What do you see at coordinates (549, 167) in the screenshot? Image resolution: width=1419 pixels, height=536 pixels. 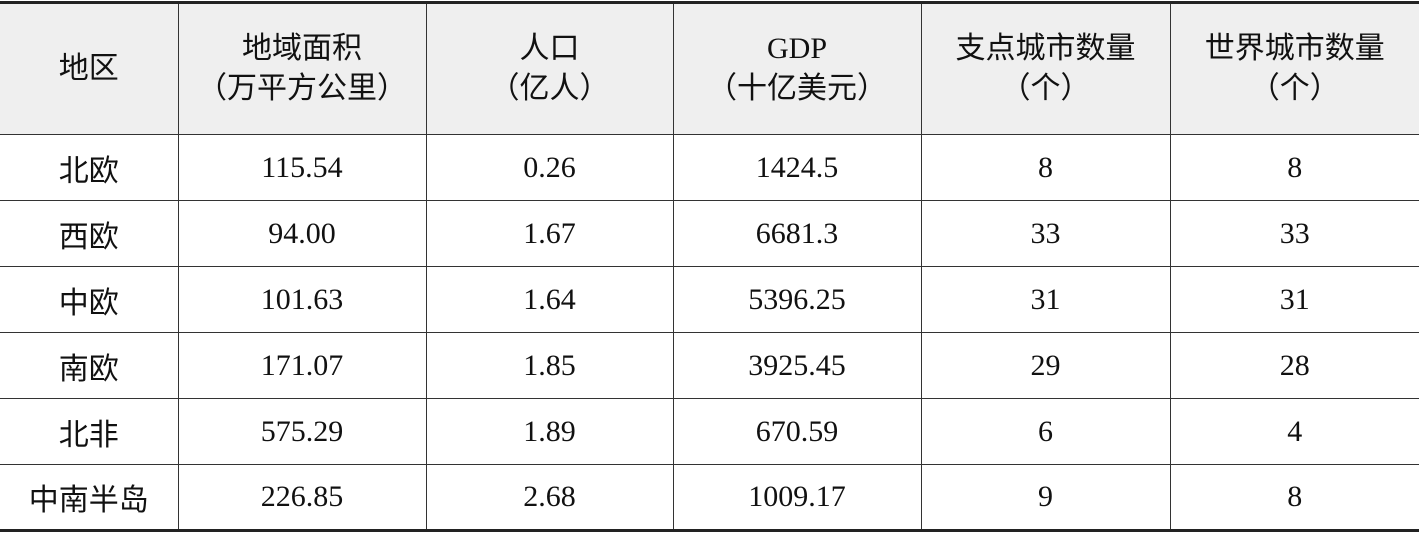 I see `value-cell: 0.26` at bounding box center [549, 167].